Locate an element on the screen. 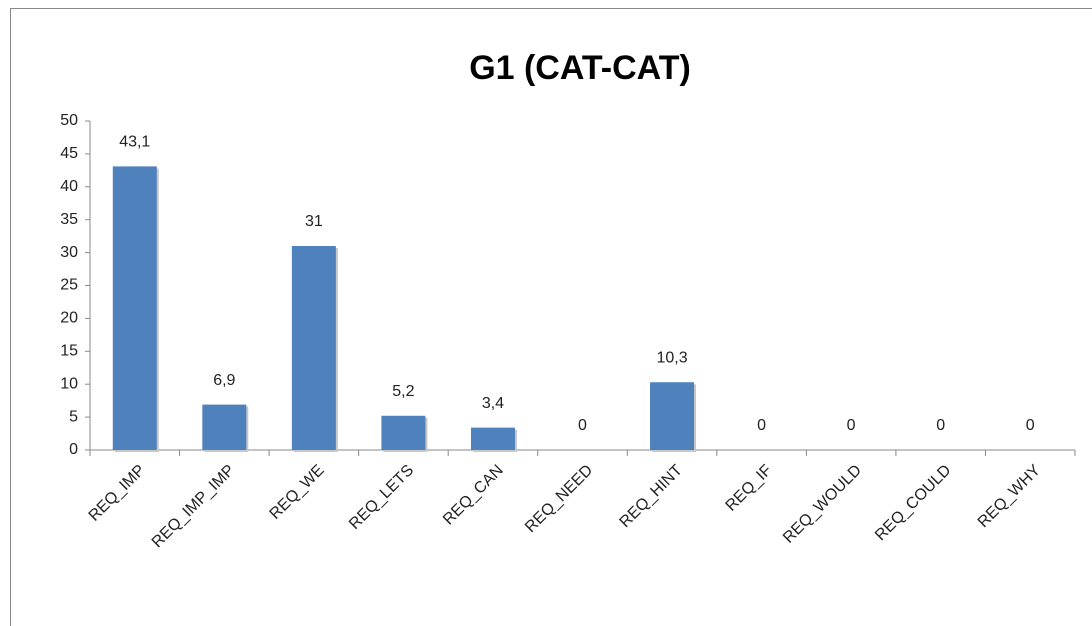 This screenshot has height=626, width=1092. y-tick-label: 50 is located at coordinates (69, 120).